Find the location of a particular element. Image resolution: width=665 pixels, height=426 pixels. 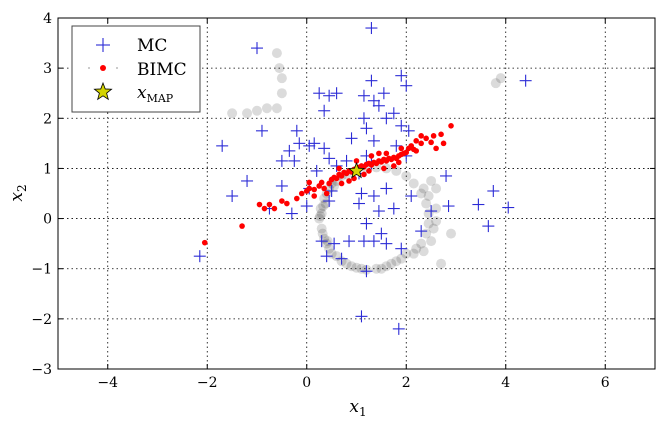

y-tick-label: −3 is located at coordinates (41, 370).